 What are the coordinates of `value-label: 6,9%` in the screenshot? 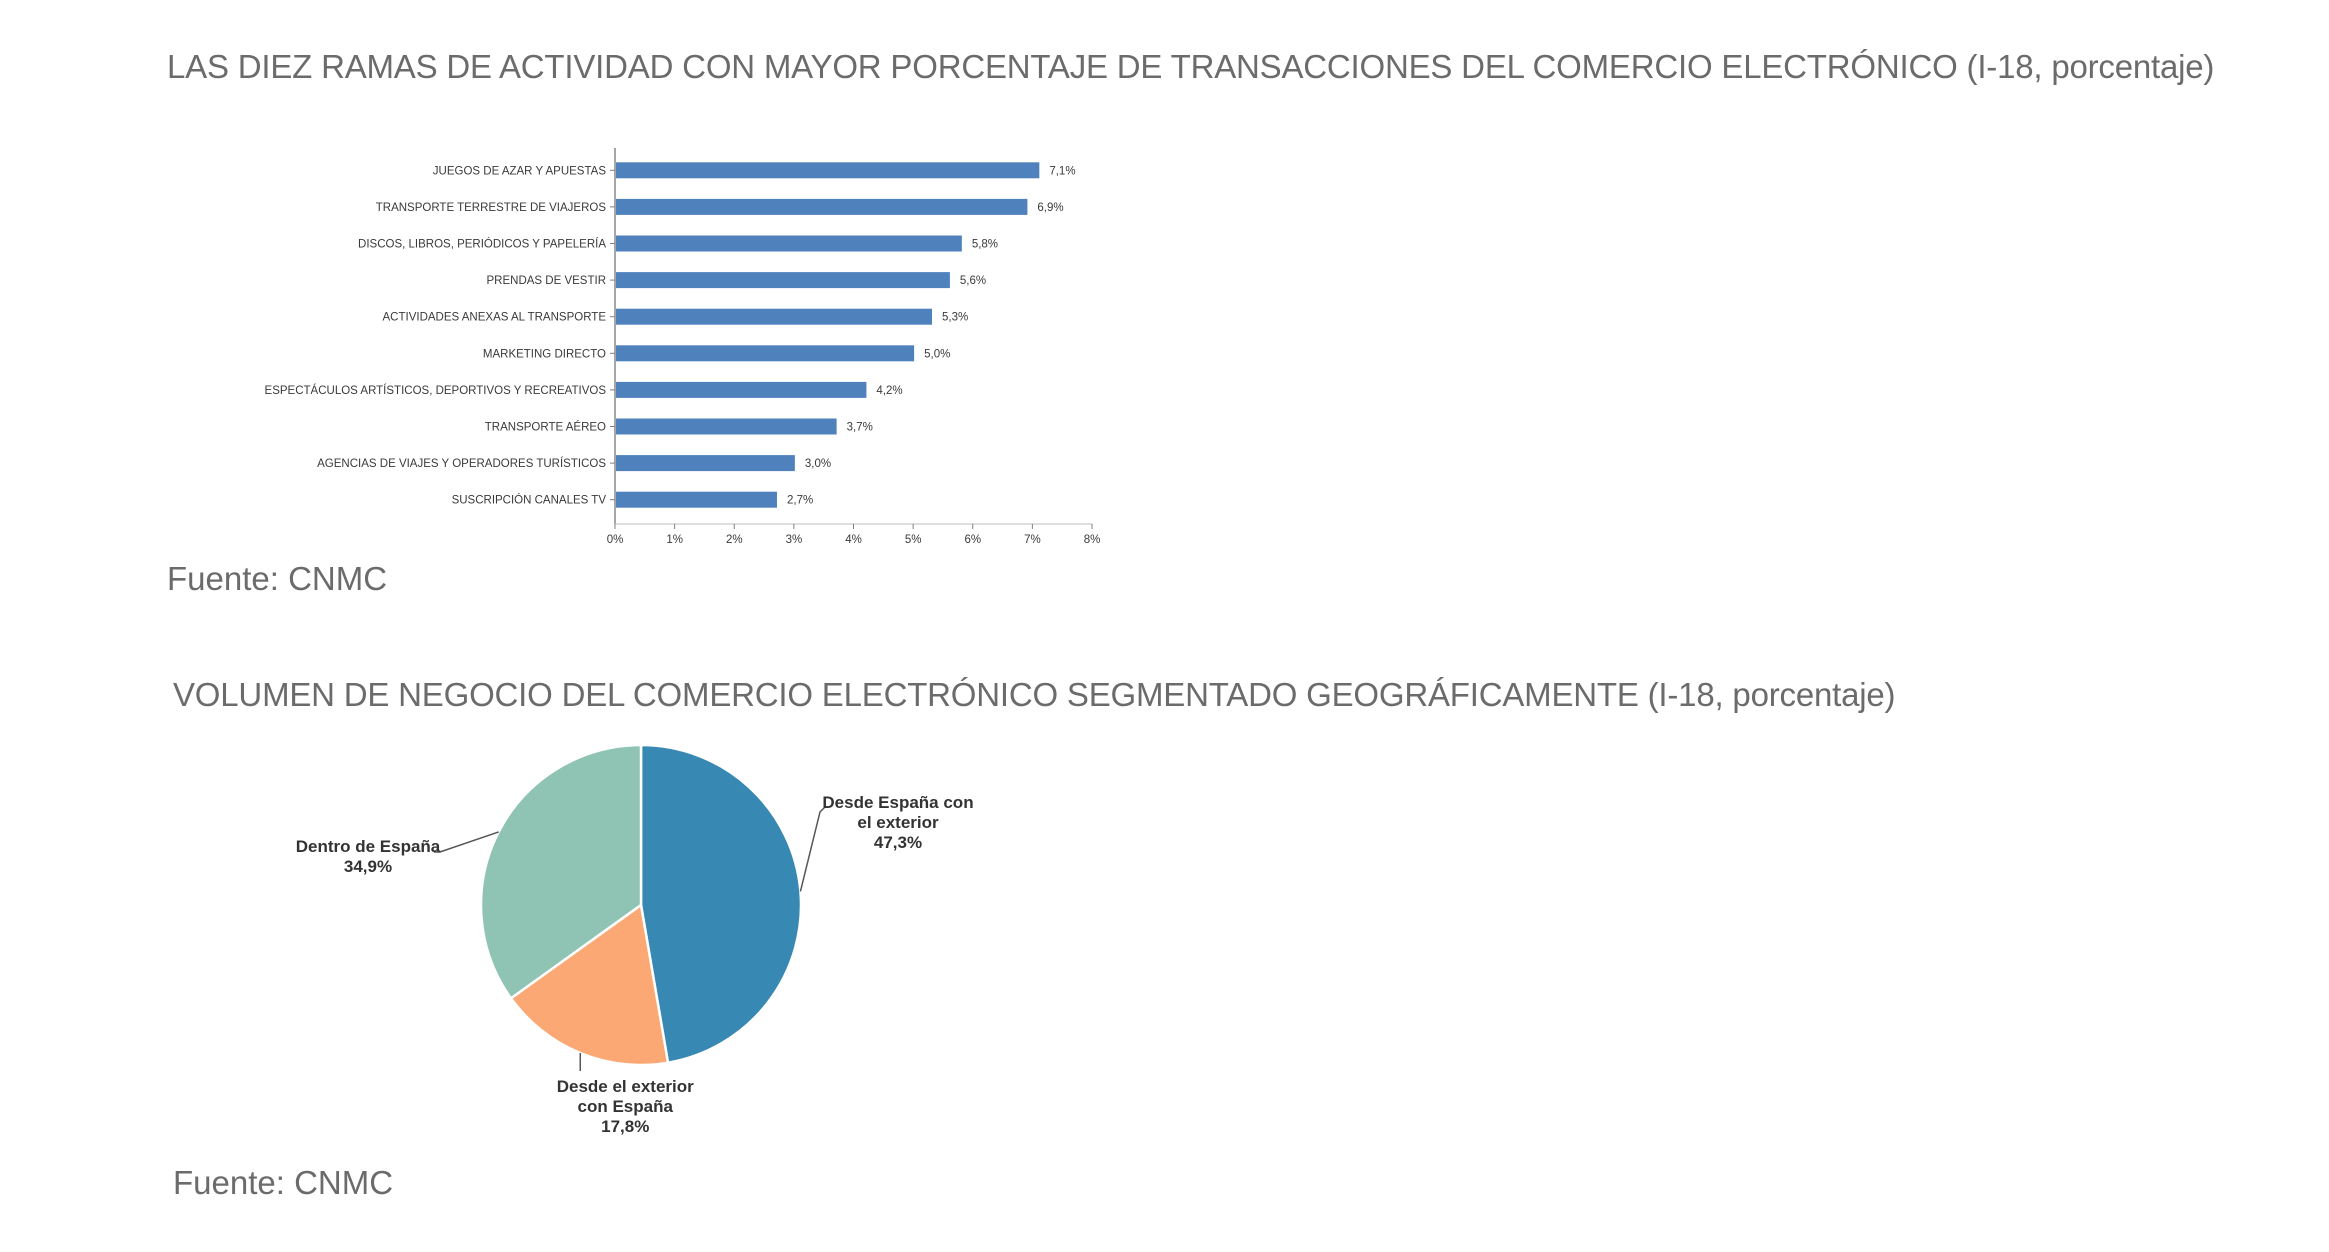 It's located at (1050, 208).